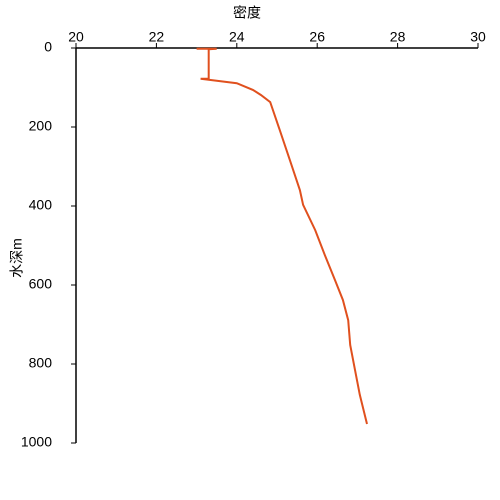 This screenshot has width=500, height=500. I want to click on y-tick-label: 1000, so click(36, 442).